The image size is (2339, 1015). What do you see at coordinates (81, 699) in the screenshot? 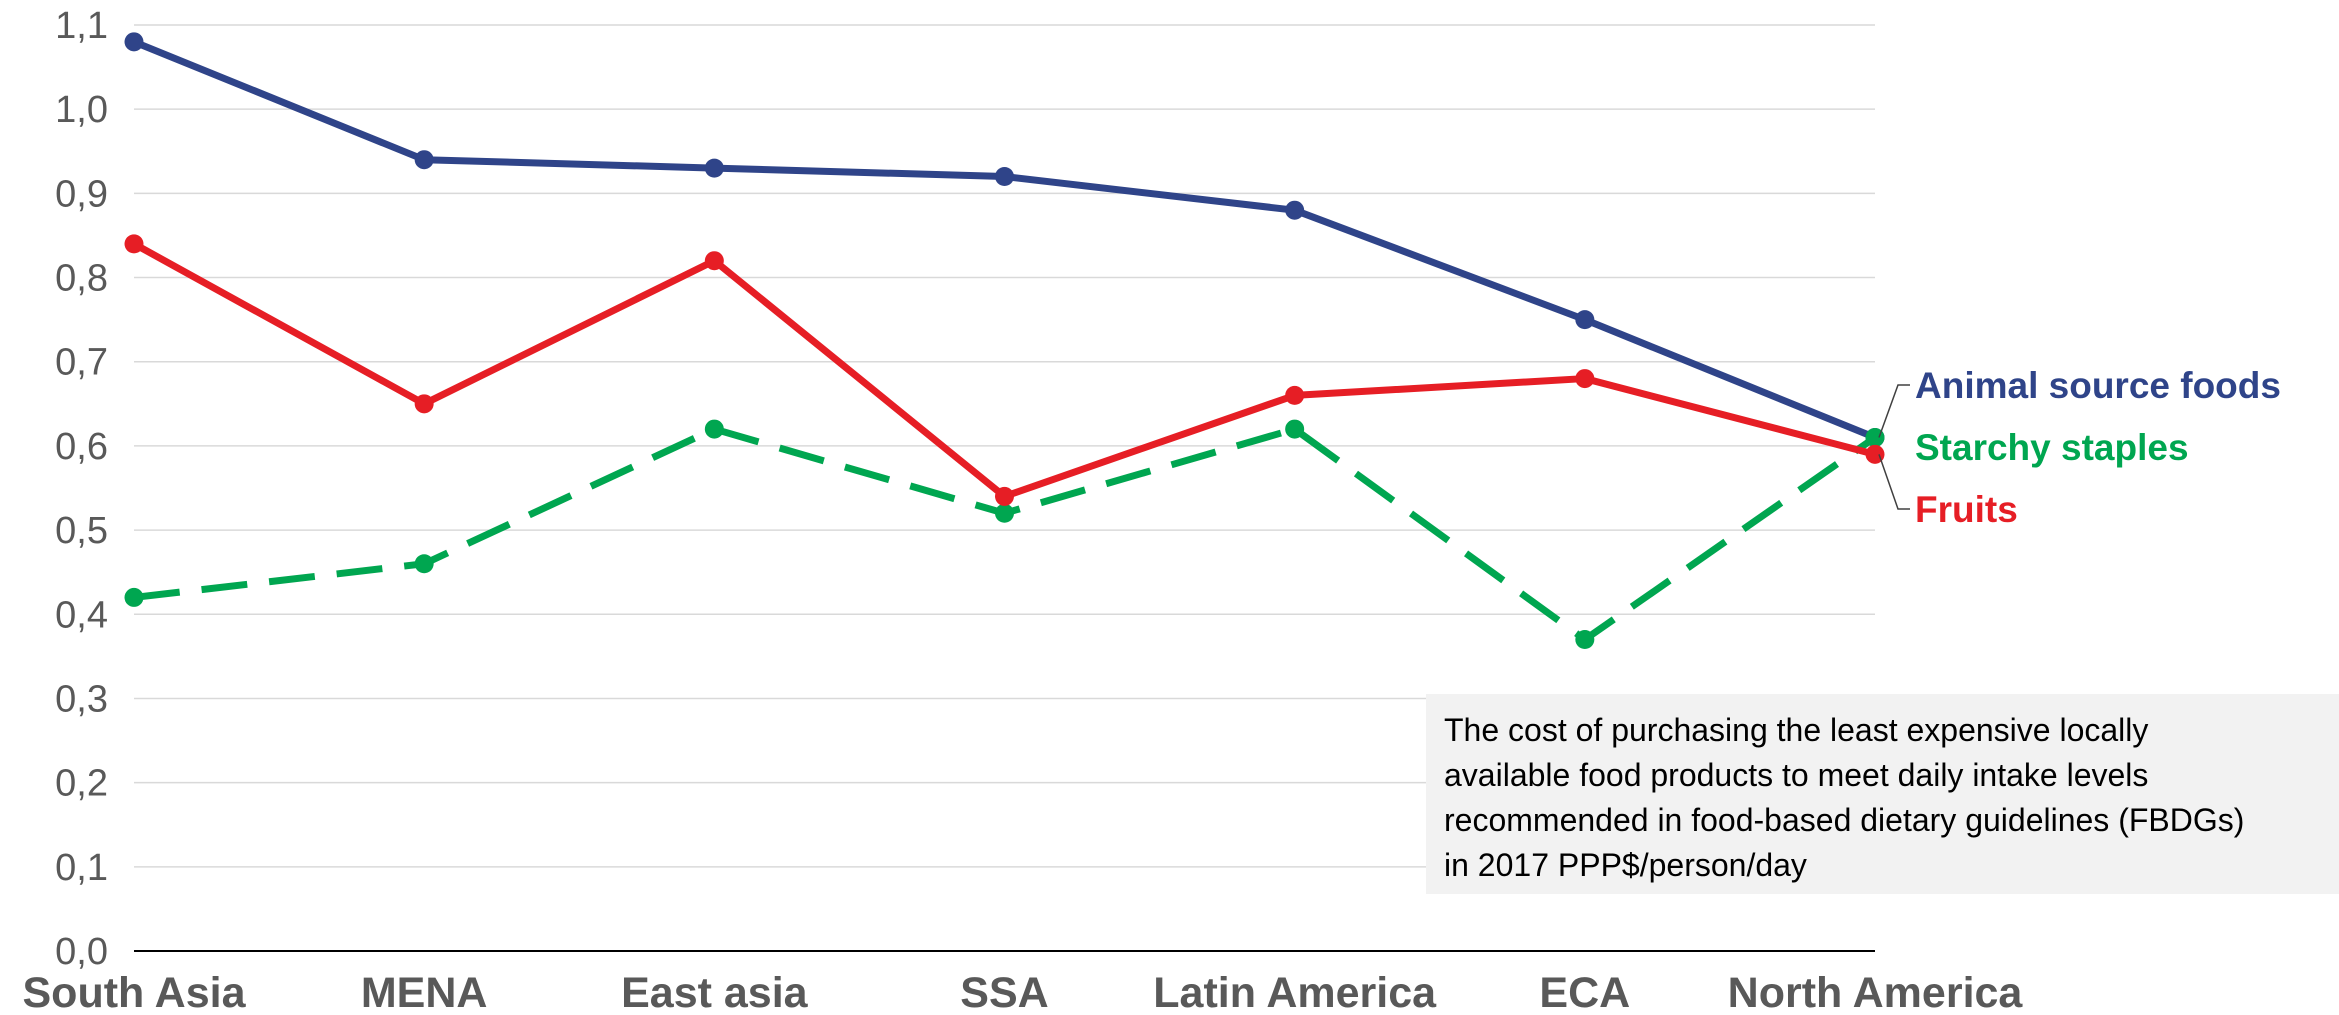
I see `y-tick-label: 0,3` at bounding box center [81, 699].